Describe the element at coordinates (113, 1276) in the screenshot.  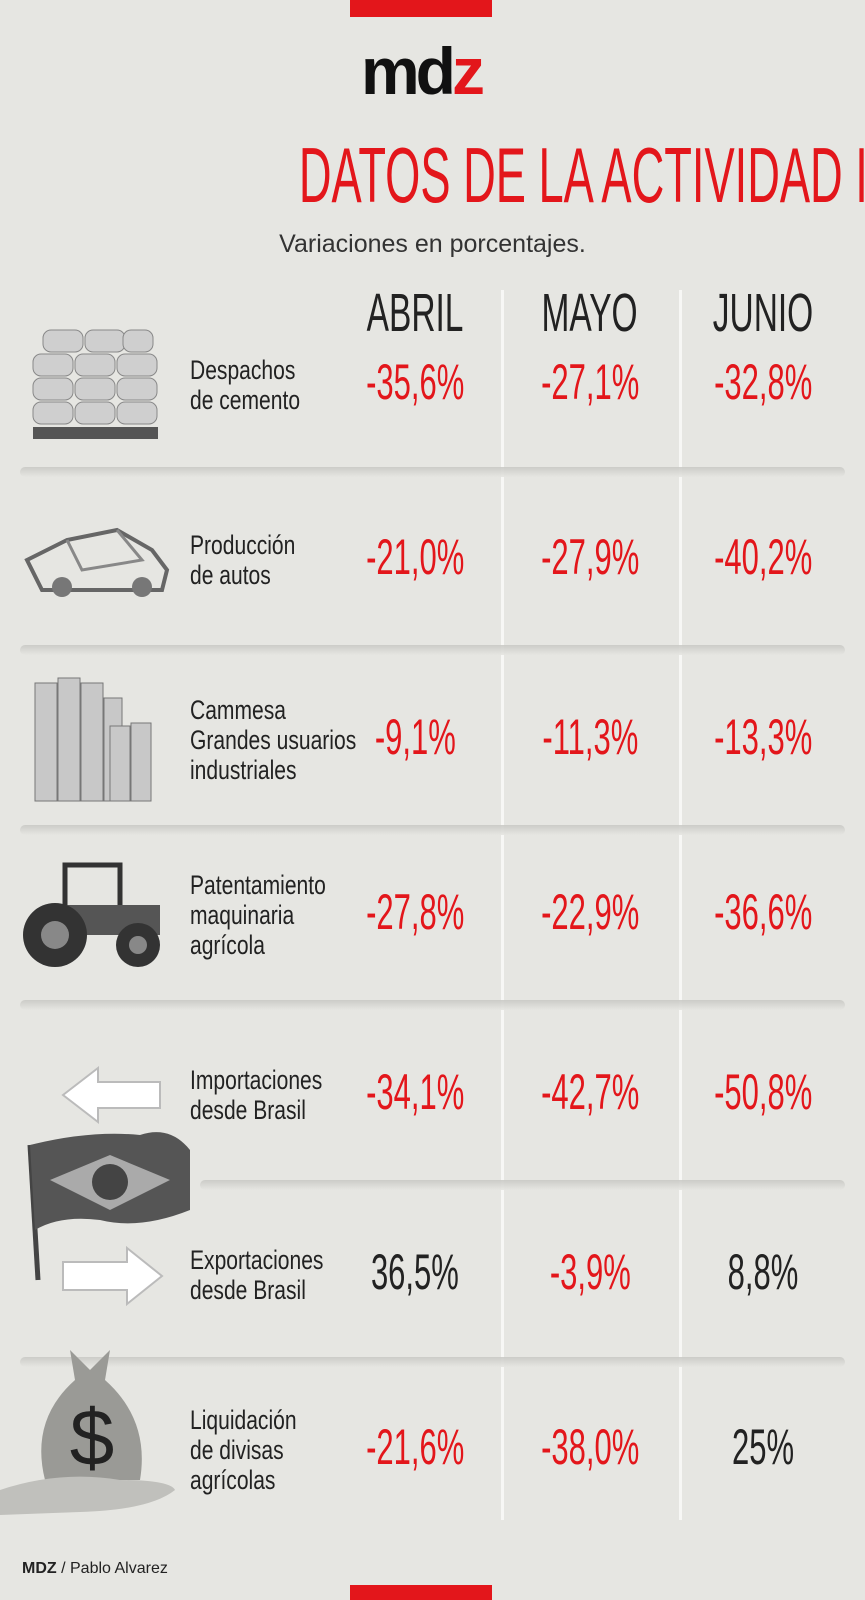
I see `arrow-right-icon` at that location.